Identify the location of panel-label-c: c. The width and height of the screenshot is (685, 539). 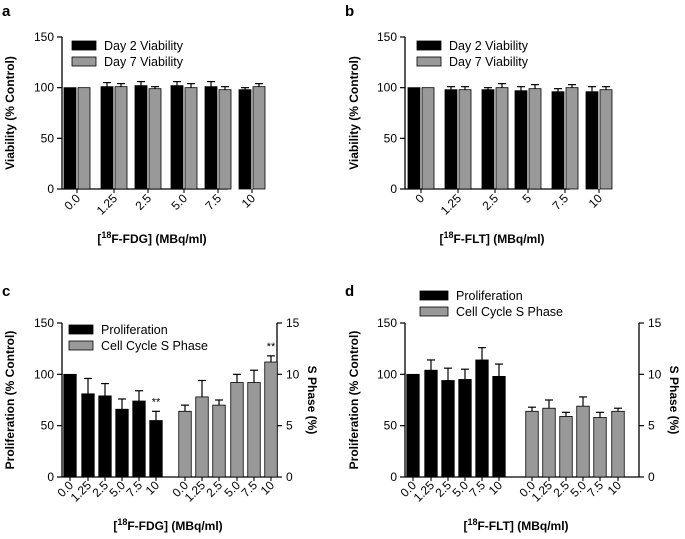
(6, 291).